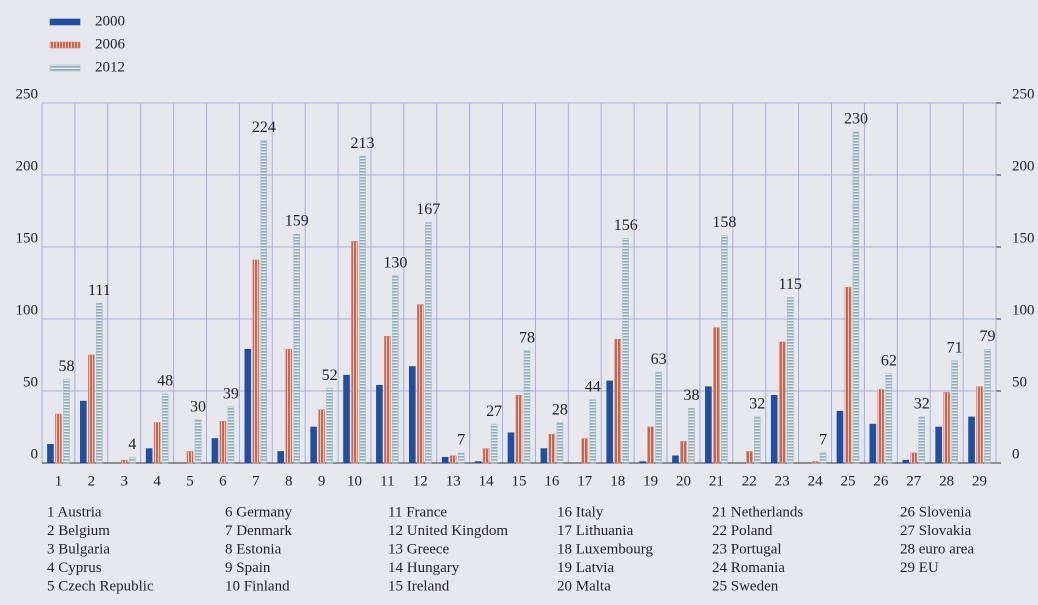  I want to click on x-tick-label: 11, so click(387, 481).